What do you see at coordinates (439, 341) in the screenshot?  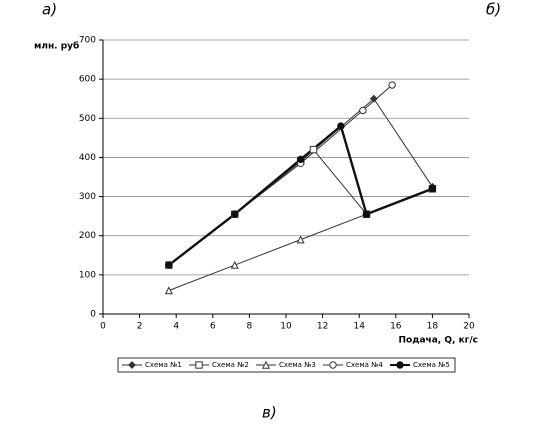 I see `x-axis-label: Подача, Q, кг/с` at bounding box center [439, 341].